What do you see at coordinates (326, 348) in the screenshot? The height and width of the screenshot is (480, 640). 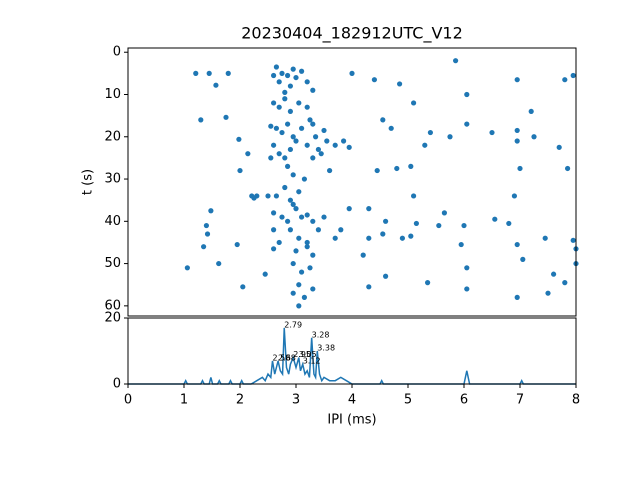 I see `peak-label: 3.38` at bounding box center [326, 348].